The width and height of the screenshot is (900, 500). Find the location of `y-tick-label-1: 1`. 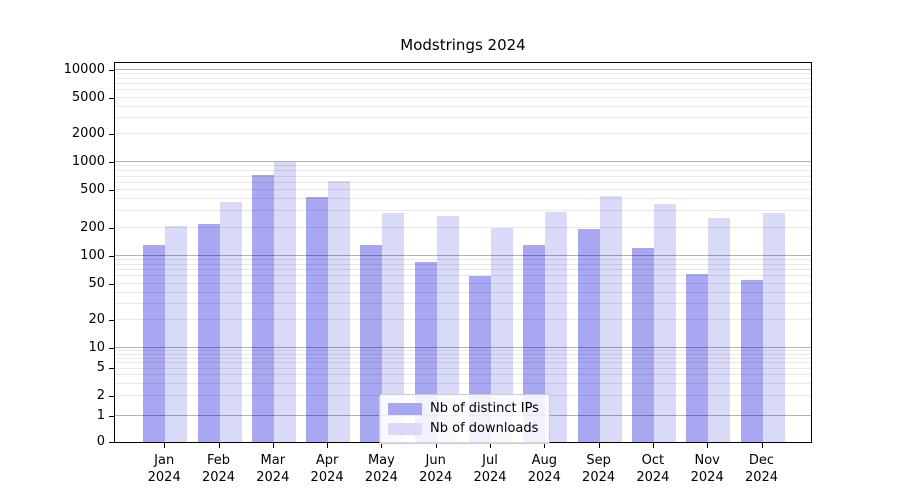

y-tick-label-1: 1 is located at coordinates (100, 415).